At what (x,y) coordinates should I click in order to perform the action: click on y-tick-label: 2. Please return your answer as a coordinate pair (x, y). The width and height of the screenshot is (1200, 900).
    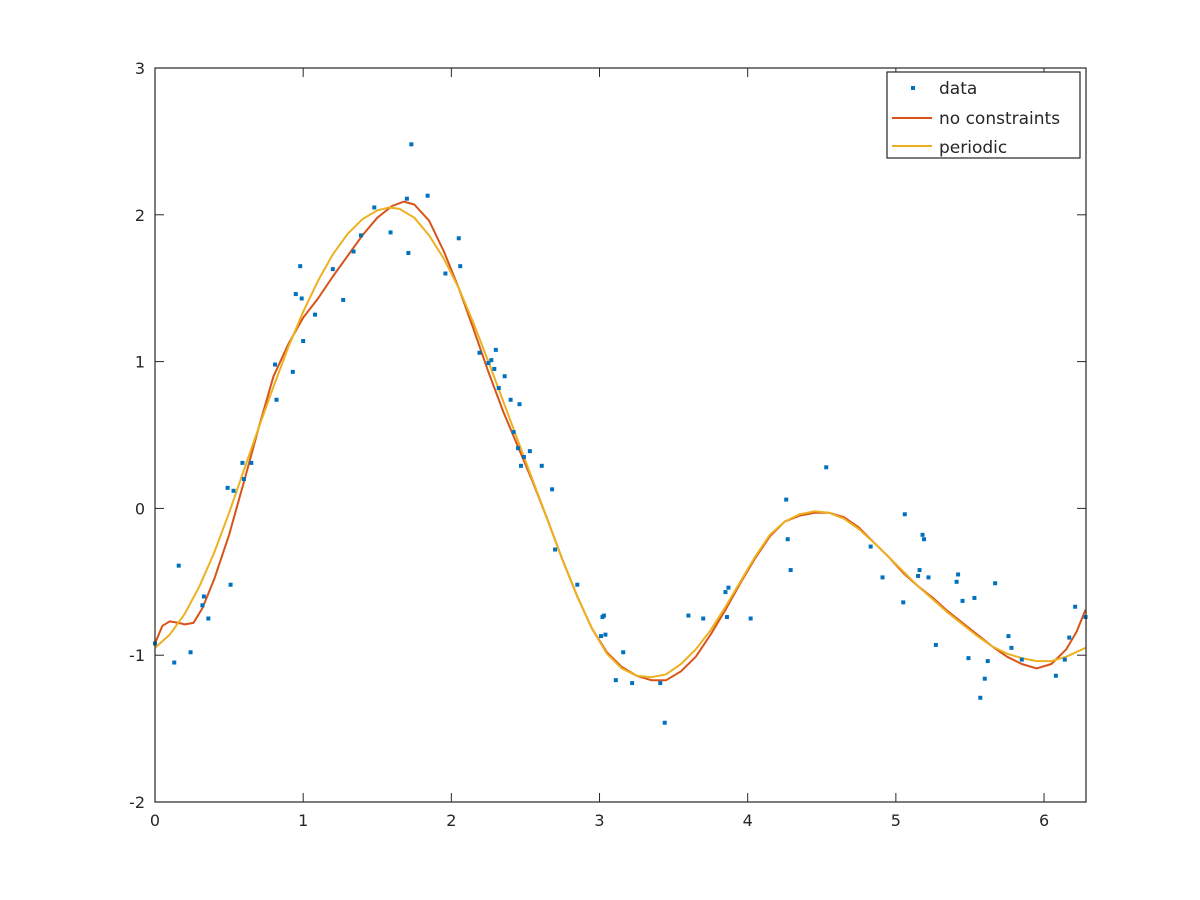
    Looking at the image, I should click on (140, 215).